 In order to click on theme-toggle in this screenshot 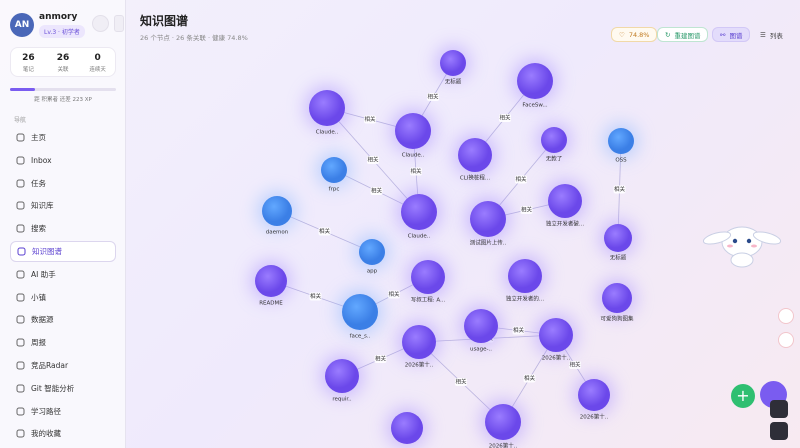, I will do `click(100, 23)`.